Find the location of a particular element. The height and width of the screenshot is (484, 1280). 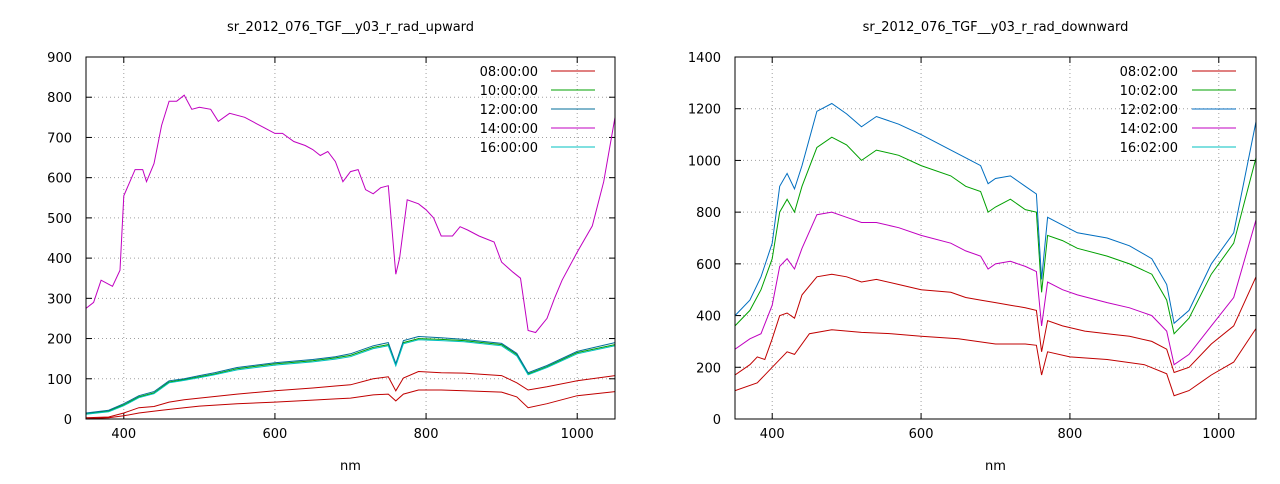

legend-label: 14:02:00 is located at coordinates (1149, 129).